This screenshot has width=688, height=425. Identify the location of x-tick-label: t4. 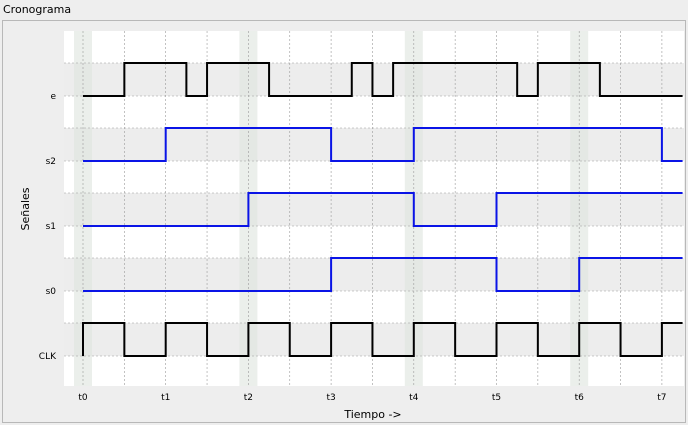
(414, 398).